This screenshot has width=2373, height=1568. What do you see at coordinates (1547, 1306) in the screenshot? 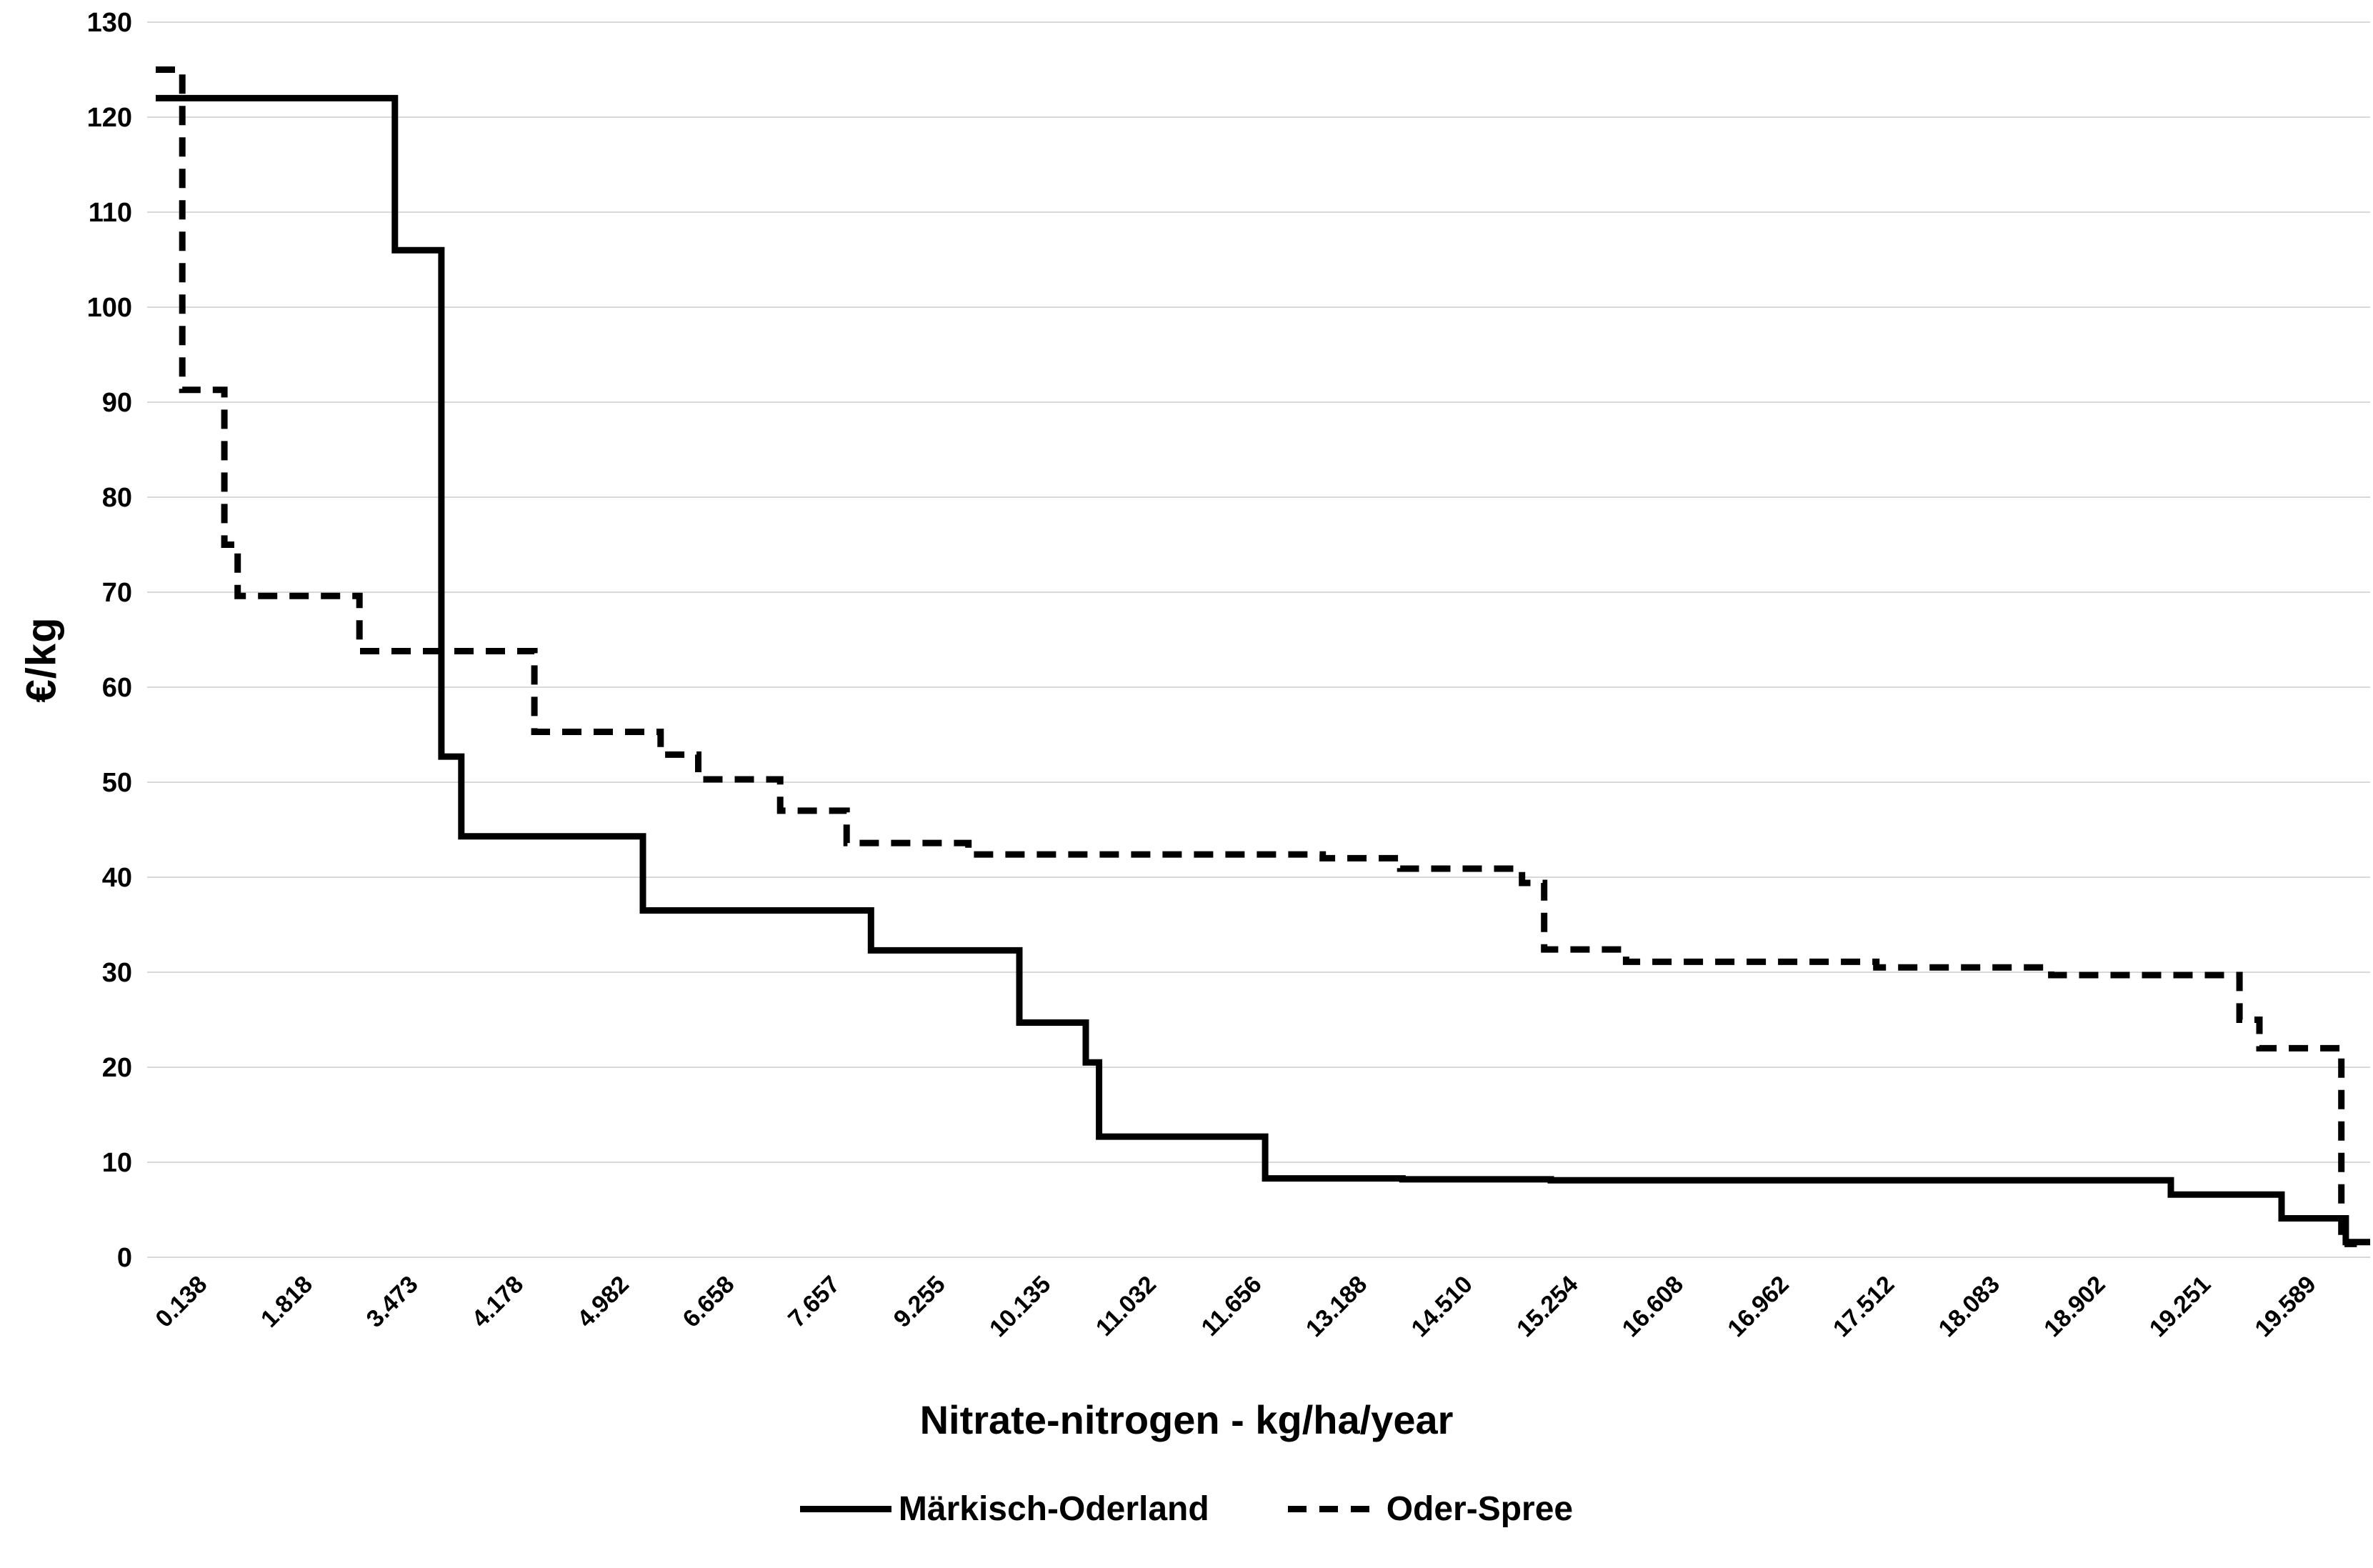
I see `x-tick-label: 15.254` at bounding box center [1547, 1306].